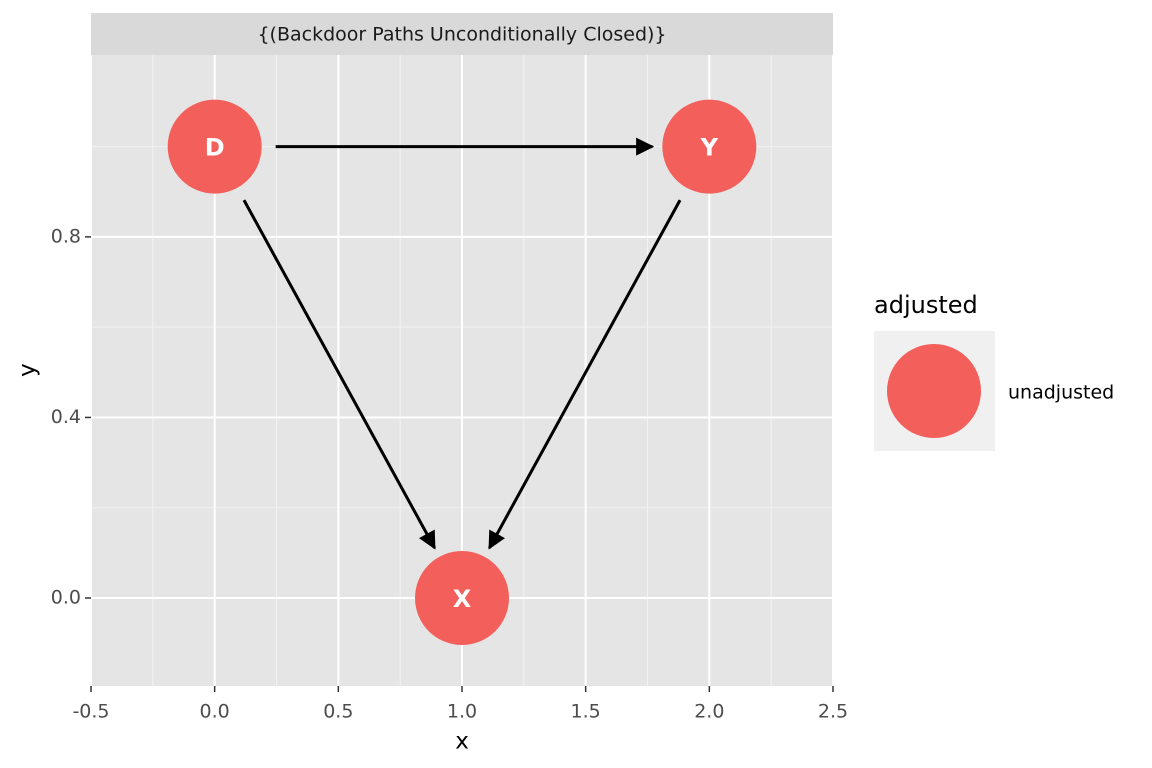 Image resolution: width=1152 pixels, height=768 pixels. I want to click on y-tick-label: 0.0, so click(66, 597).